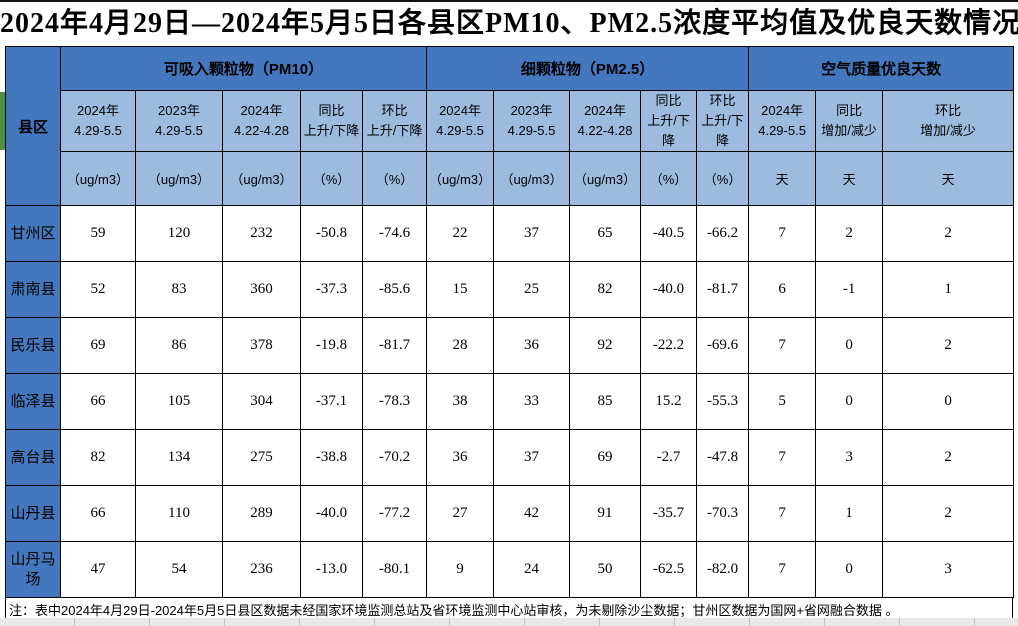 The image size is (1018, 626). What do you see at coordinates (394, 290) in the screenshot?
I see `data-cell-4: -85.6` at bounding box center [394, 290].